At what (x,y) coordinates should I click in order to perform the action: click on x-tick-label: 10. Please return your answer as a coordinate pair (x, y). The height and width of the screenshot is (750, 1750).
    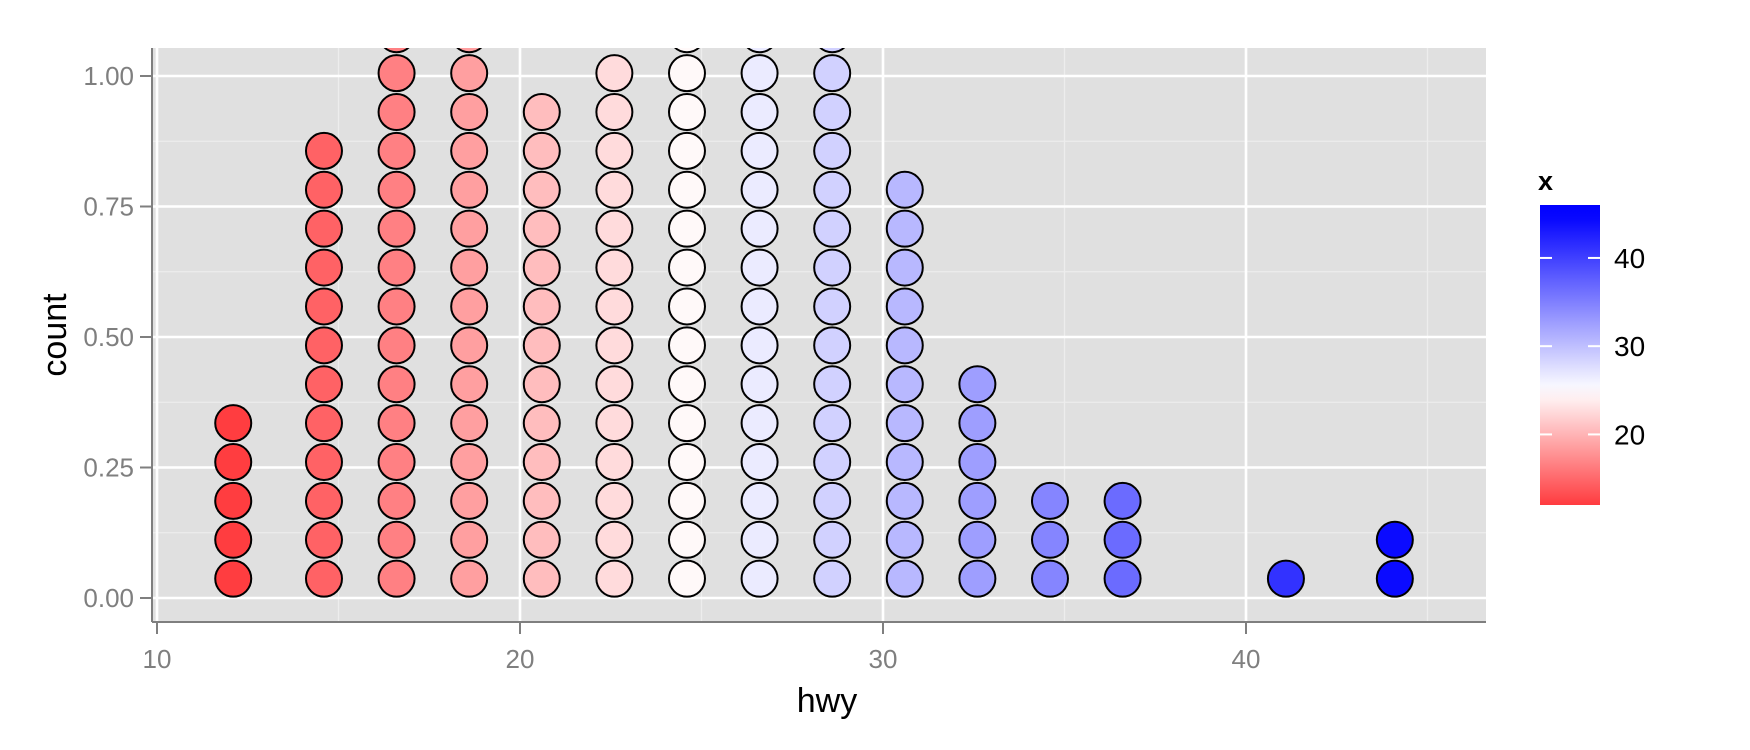
    Looking at the image, I should click on (157, 659).